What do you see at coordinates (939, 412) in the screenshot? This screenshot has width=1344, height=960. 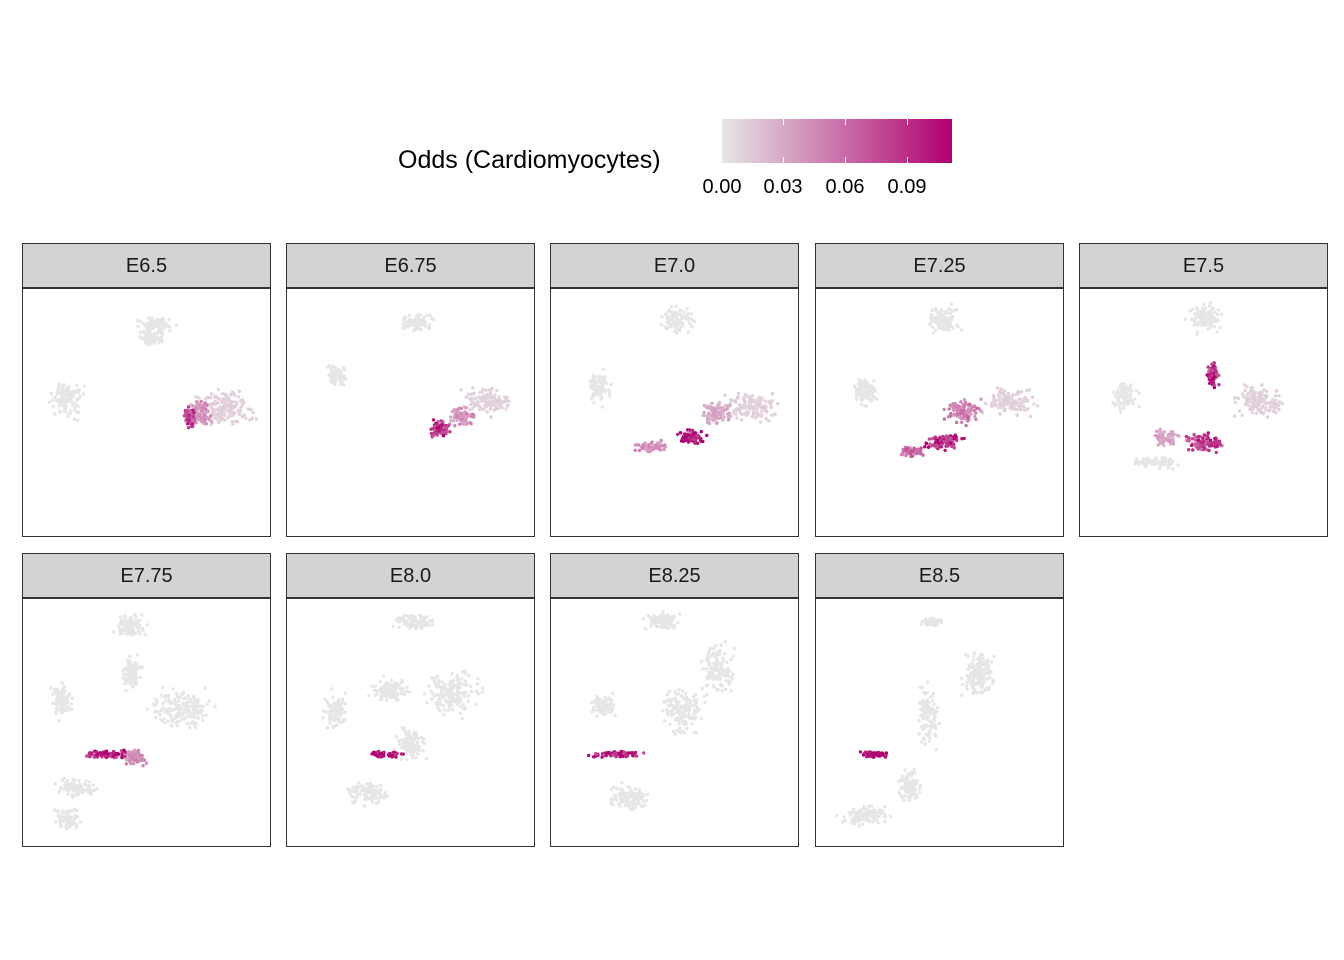 I see `facet-panel` at bounding box center [939, 412].